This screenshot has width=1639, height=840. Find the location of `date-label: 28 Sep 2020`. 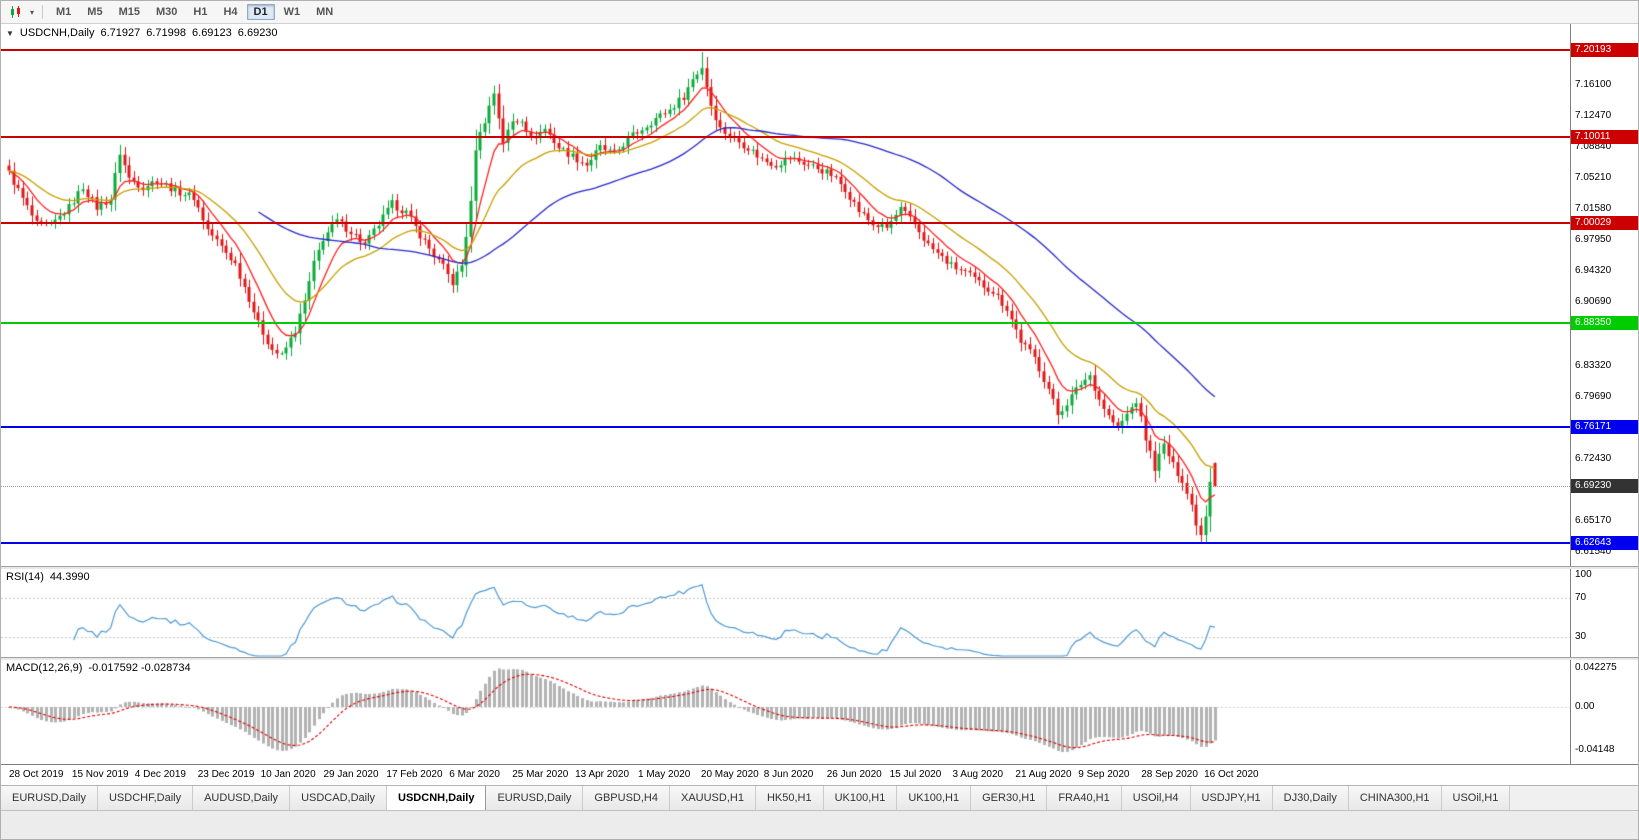

date-label: 28 Sep 2020 is located at coordinates (1169, 774).